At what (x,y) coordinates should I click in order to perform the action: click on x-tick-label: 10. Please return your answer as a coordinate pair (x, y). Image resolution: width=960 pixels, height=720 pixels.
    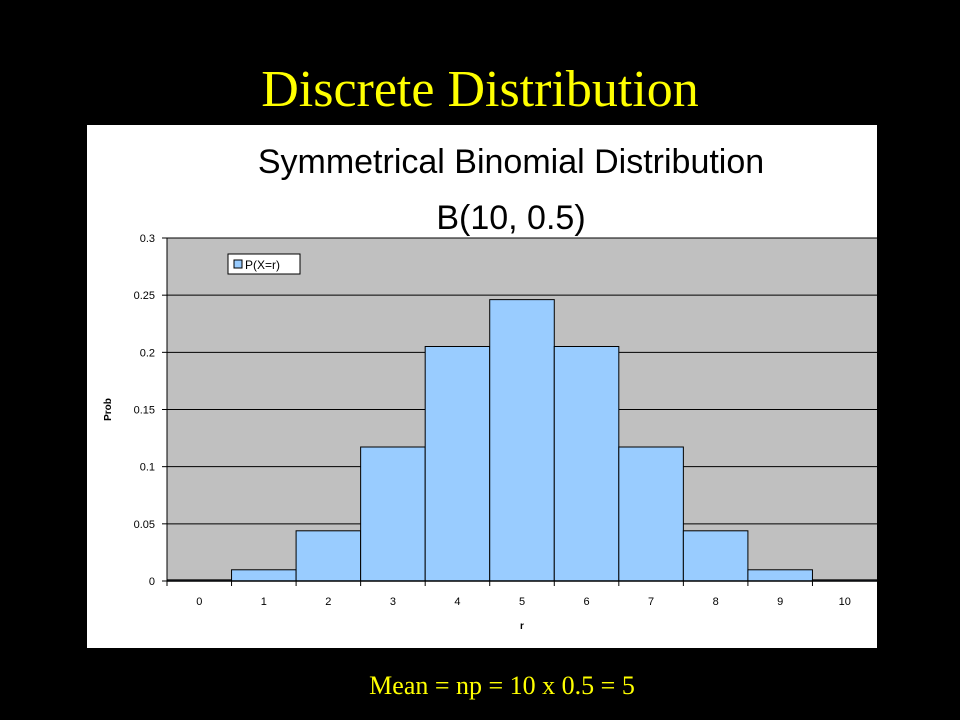
    Looking at the image, I should click on (845, 602).